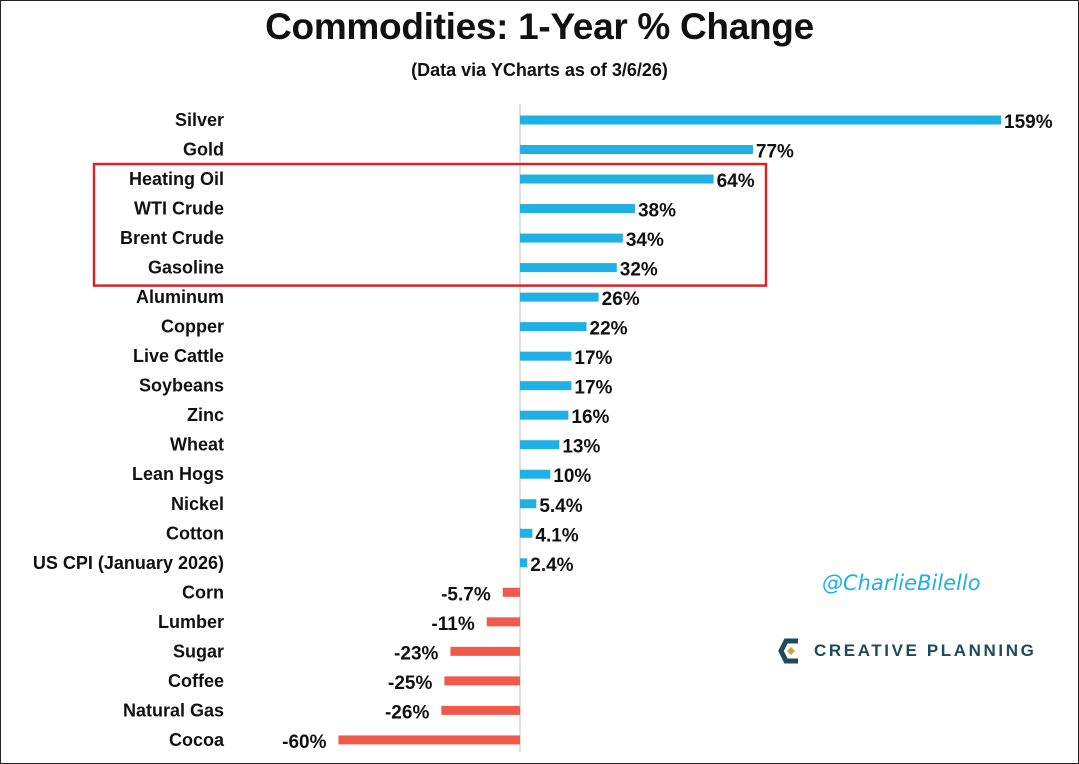 The image size is (1079, 764). What do you see at coordinates (1028, 122) in the screenshot?
I see `value-label: 159%` at bounding box center [1028, 122].